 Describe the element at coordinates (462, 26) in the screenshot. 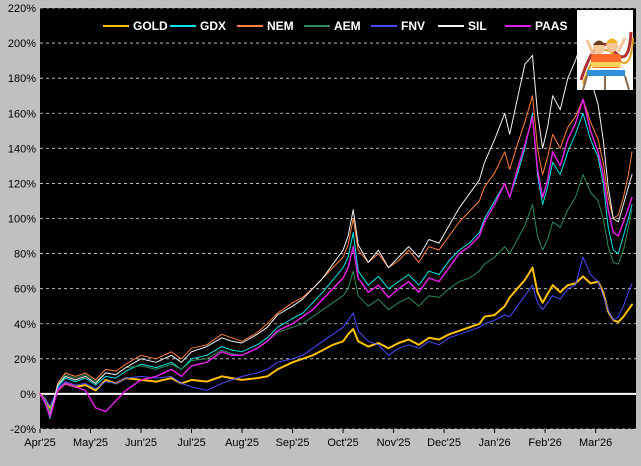

I see `legend-item-sil: SIL` at that location.